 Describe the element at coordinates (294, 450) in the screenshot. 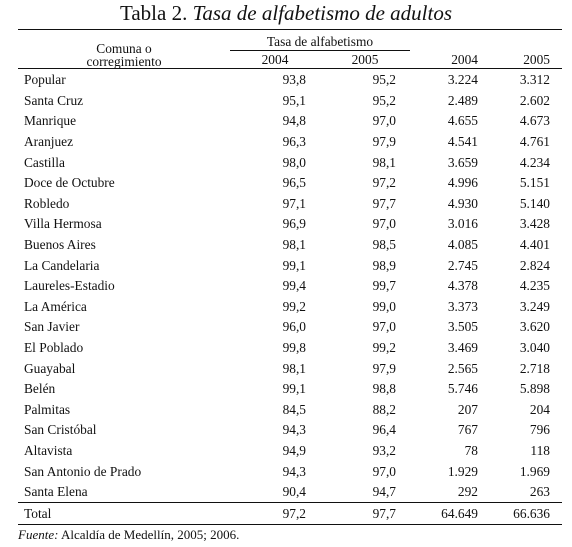

I see `rate-2004: 94,9` at that location.